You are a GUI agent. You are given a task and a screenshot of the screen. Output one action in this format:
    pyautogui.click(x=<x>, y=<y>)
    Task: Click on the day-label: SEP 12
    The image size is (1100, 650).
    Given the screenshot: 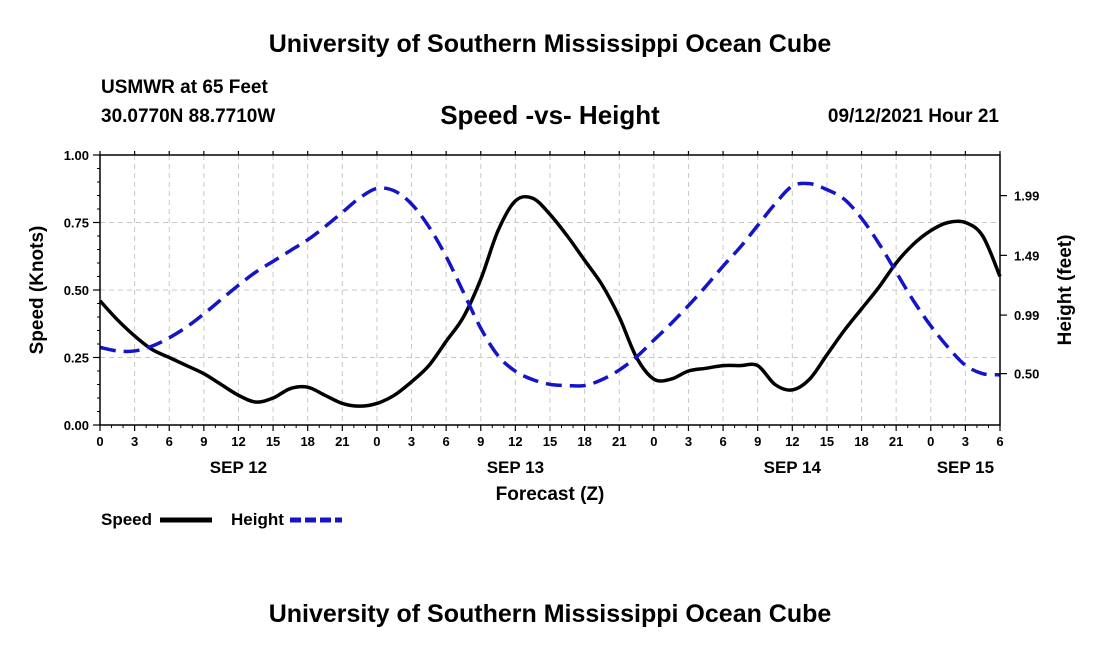 What is the action you would take?
    pyautogui.click(x=238, y=467)
    